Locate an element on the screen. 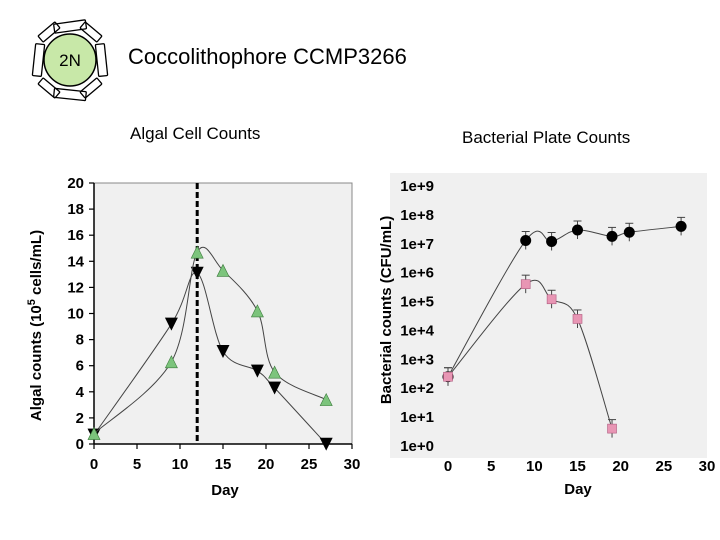 This screenshot has height=540, width=720. bacterial-y-tick-label: 1e+0 is located at coordinates (417, 446).